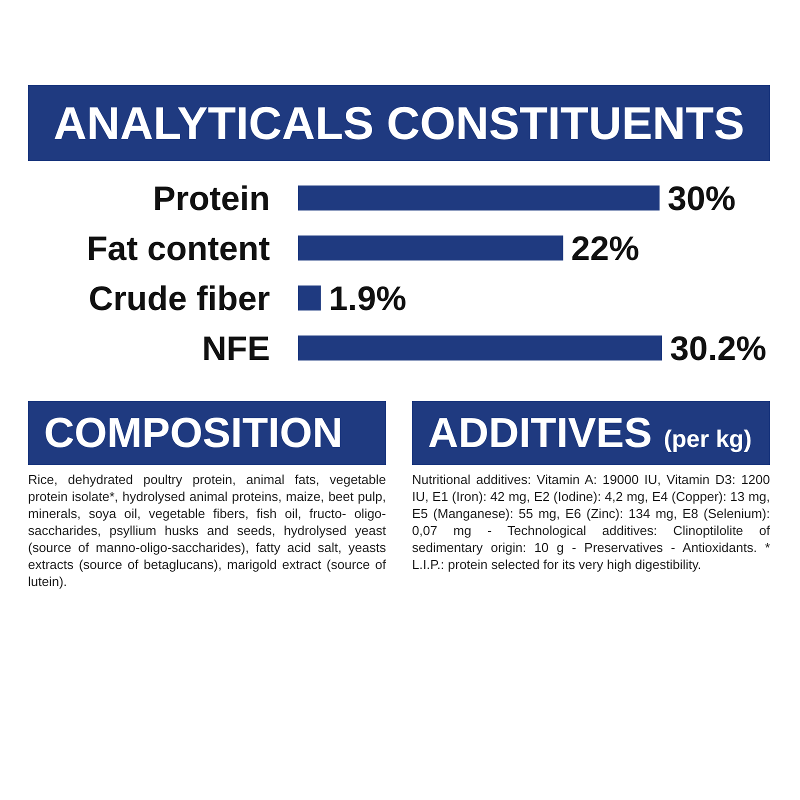 The image size is (800, 800). Describe the element at coordinates (236, 349) in the screenshot. I see `y-tick-label: NFE` at that location.